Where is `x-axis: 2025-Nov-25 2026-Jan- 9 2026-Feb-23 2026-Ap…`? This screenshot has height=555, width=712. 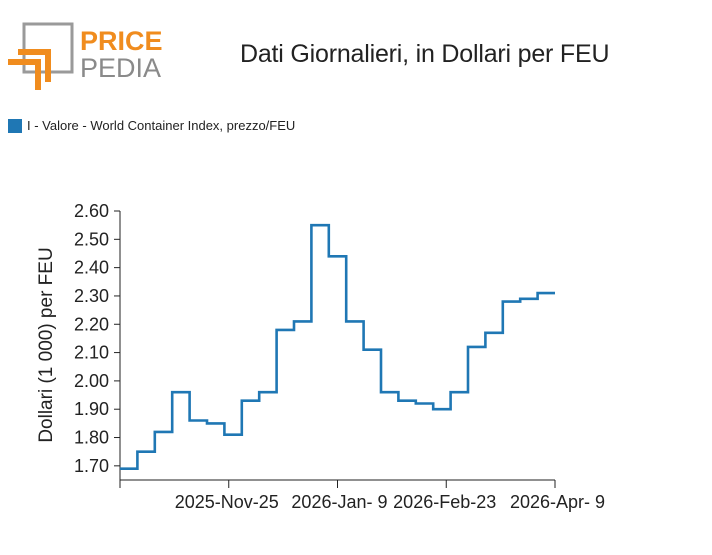 x-axis: 2025-Nov-25 2026-Jan- 9 2026-Feb-23 2026-Ap… is located at coordinates (362, 495).